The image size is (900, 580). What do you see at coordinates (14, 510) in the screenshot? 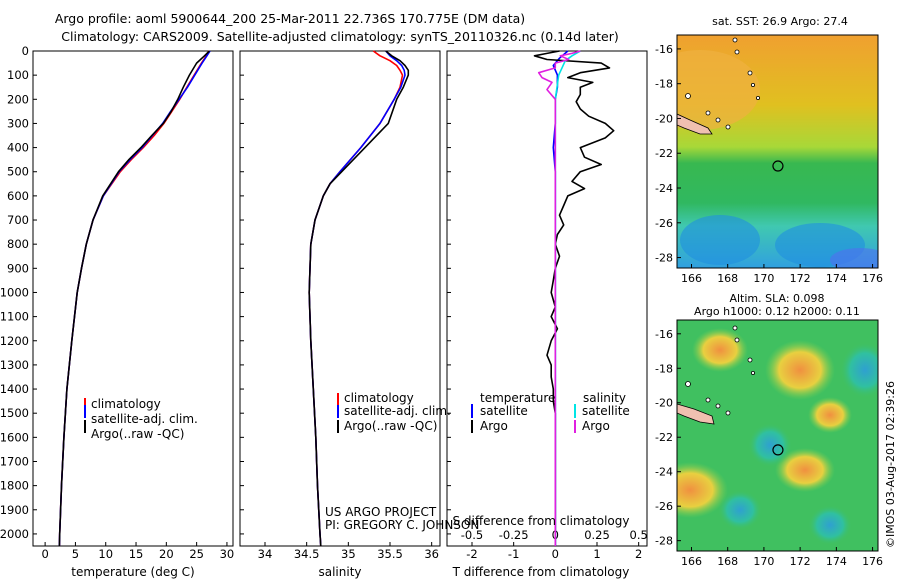
I see `depth-tick-label: 1900` at bounding box center [14, 510].